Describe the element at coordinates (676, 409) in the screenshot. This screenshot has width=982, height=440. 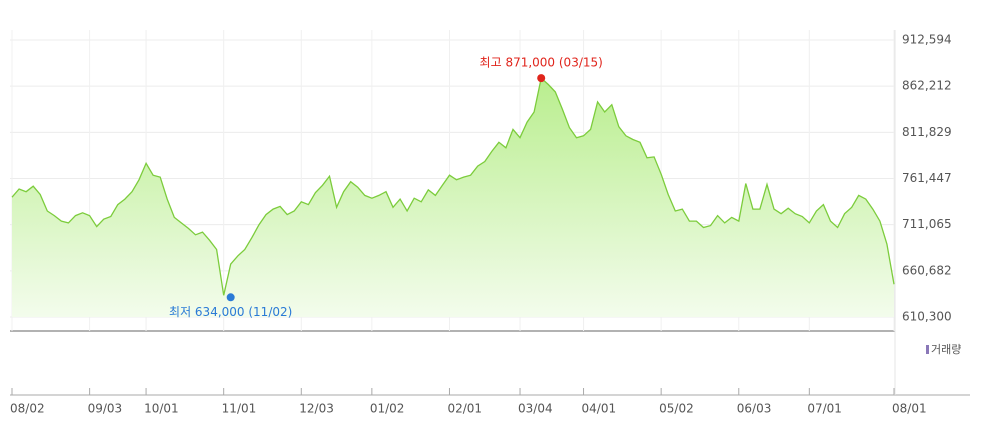
I see `x-tick-label: 05/02` at that location.